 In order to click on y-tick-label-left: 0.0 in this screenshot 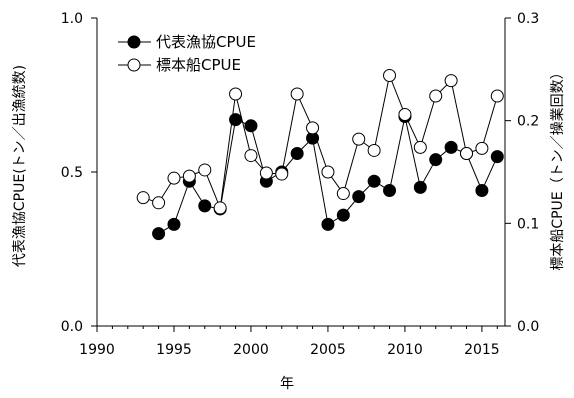, I will do `click(72, 327)`.